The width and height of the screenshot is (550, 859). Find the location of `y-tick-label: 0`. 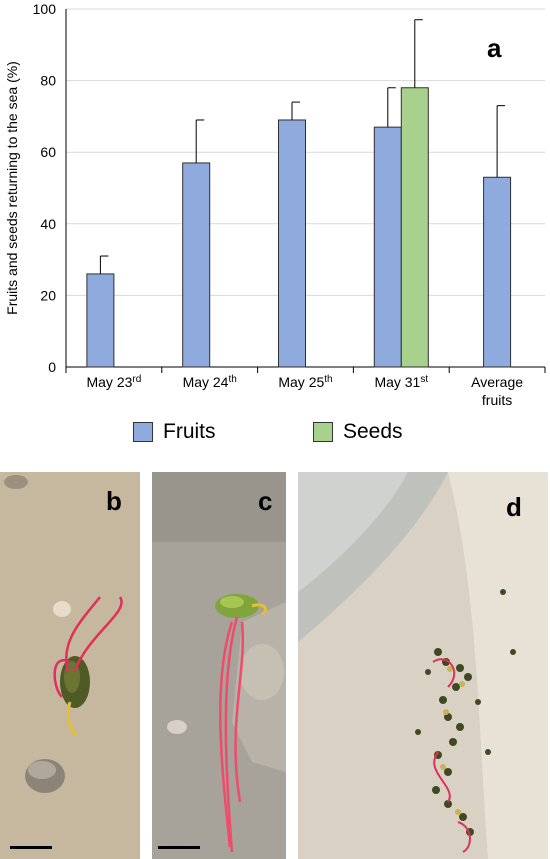

y-tick-label: 0 is located at coordinates (52, 367).